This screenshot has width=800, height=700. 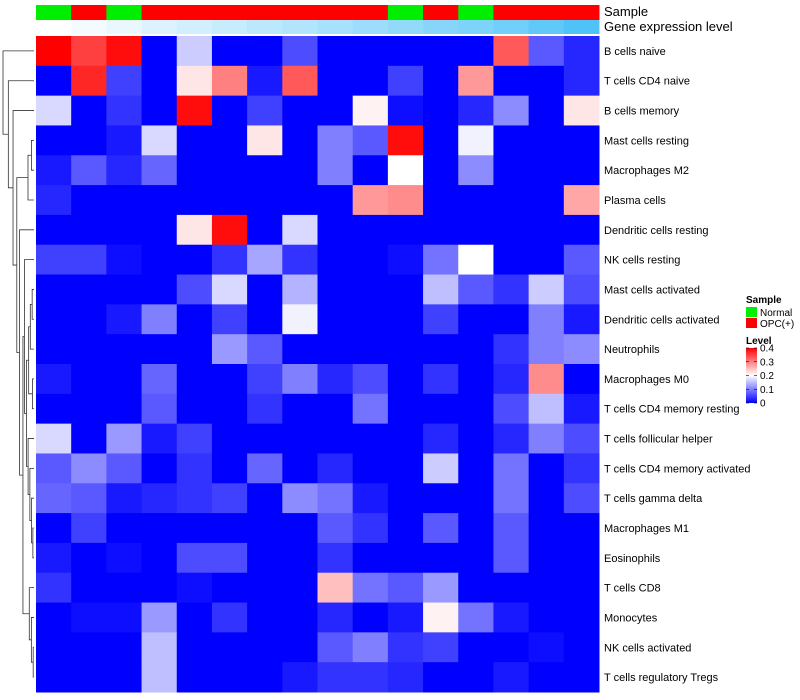 I want to click on legend-opc-swatch, so click(x=751, y=323).